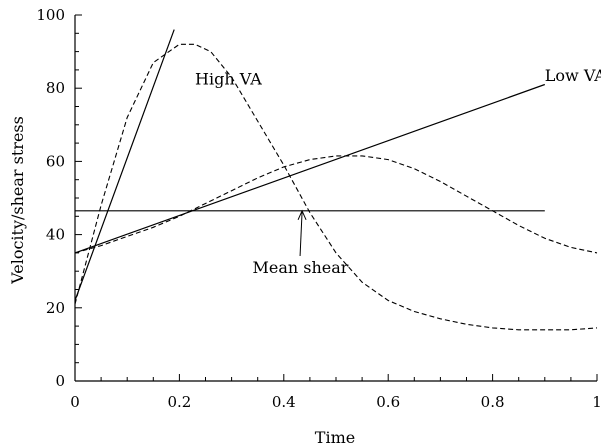 The image size is (601, 448). Describe the element at coordinates (17, 200) in the screenshot. I see `y-axis-title: Velocity/shear stress` at that location.